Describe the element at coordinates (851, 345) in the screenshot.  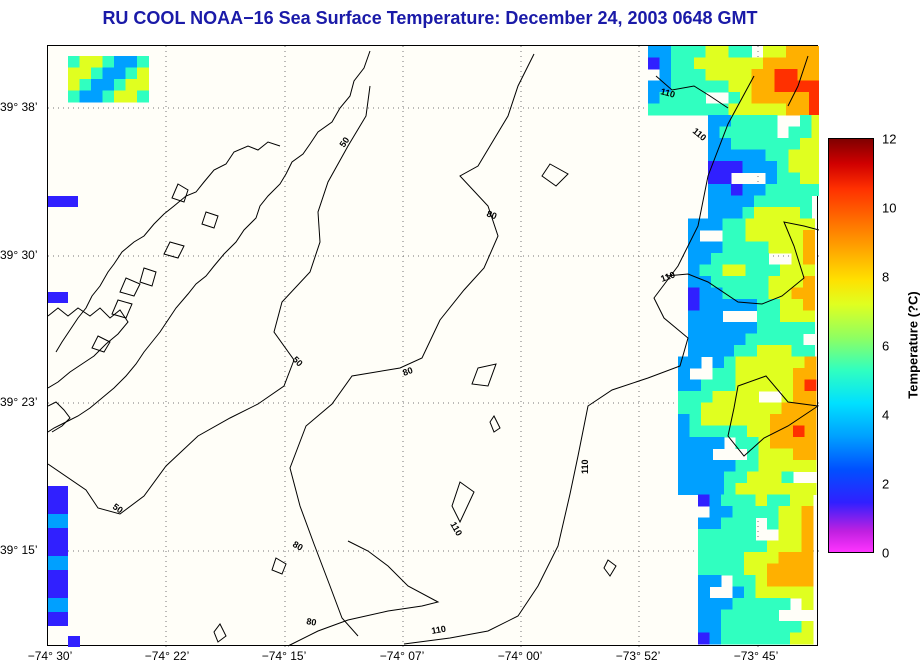
I see `temperature-colorbar` at that location.